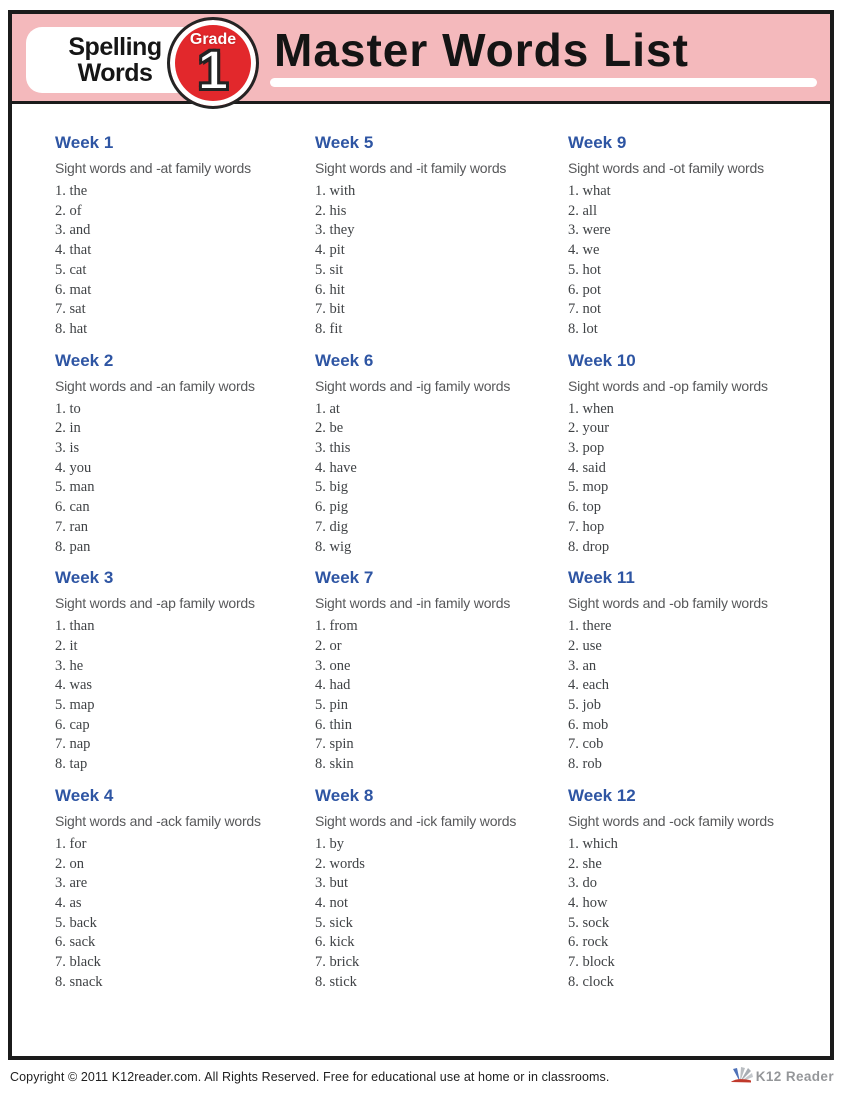 This screenshot has width=842, height=1110. What do you see at coordinates (334, 744) in the screenshot?
I see `word-item: 7. spin` at bounding box center [334, 744].